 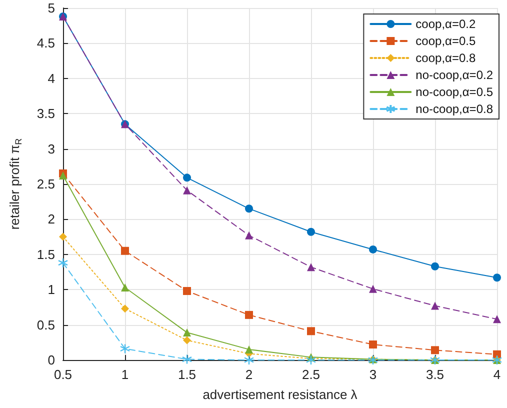 I want to click on y-tick-label: 4.5, so click(x=45, y=43).